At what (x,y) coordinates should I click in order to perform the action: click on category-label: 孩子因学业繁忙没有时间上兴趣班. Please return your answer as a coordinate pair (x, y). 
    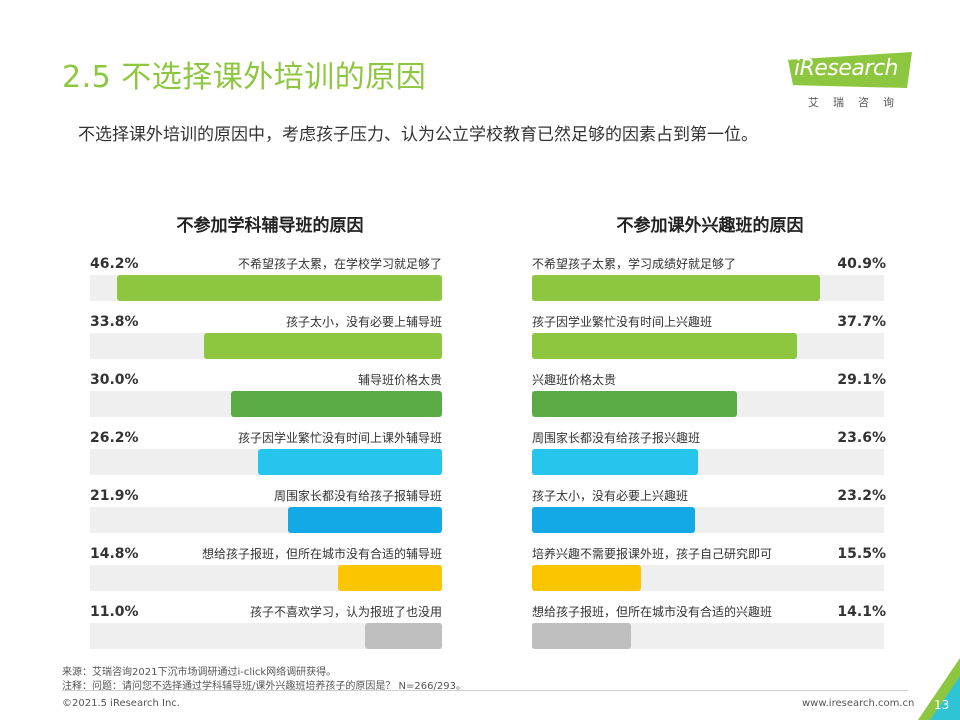
    Looking at the image, I should click on (622, 322).